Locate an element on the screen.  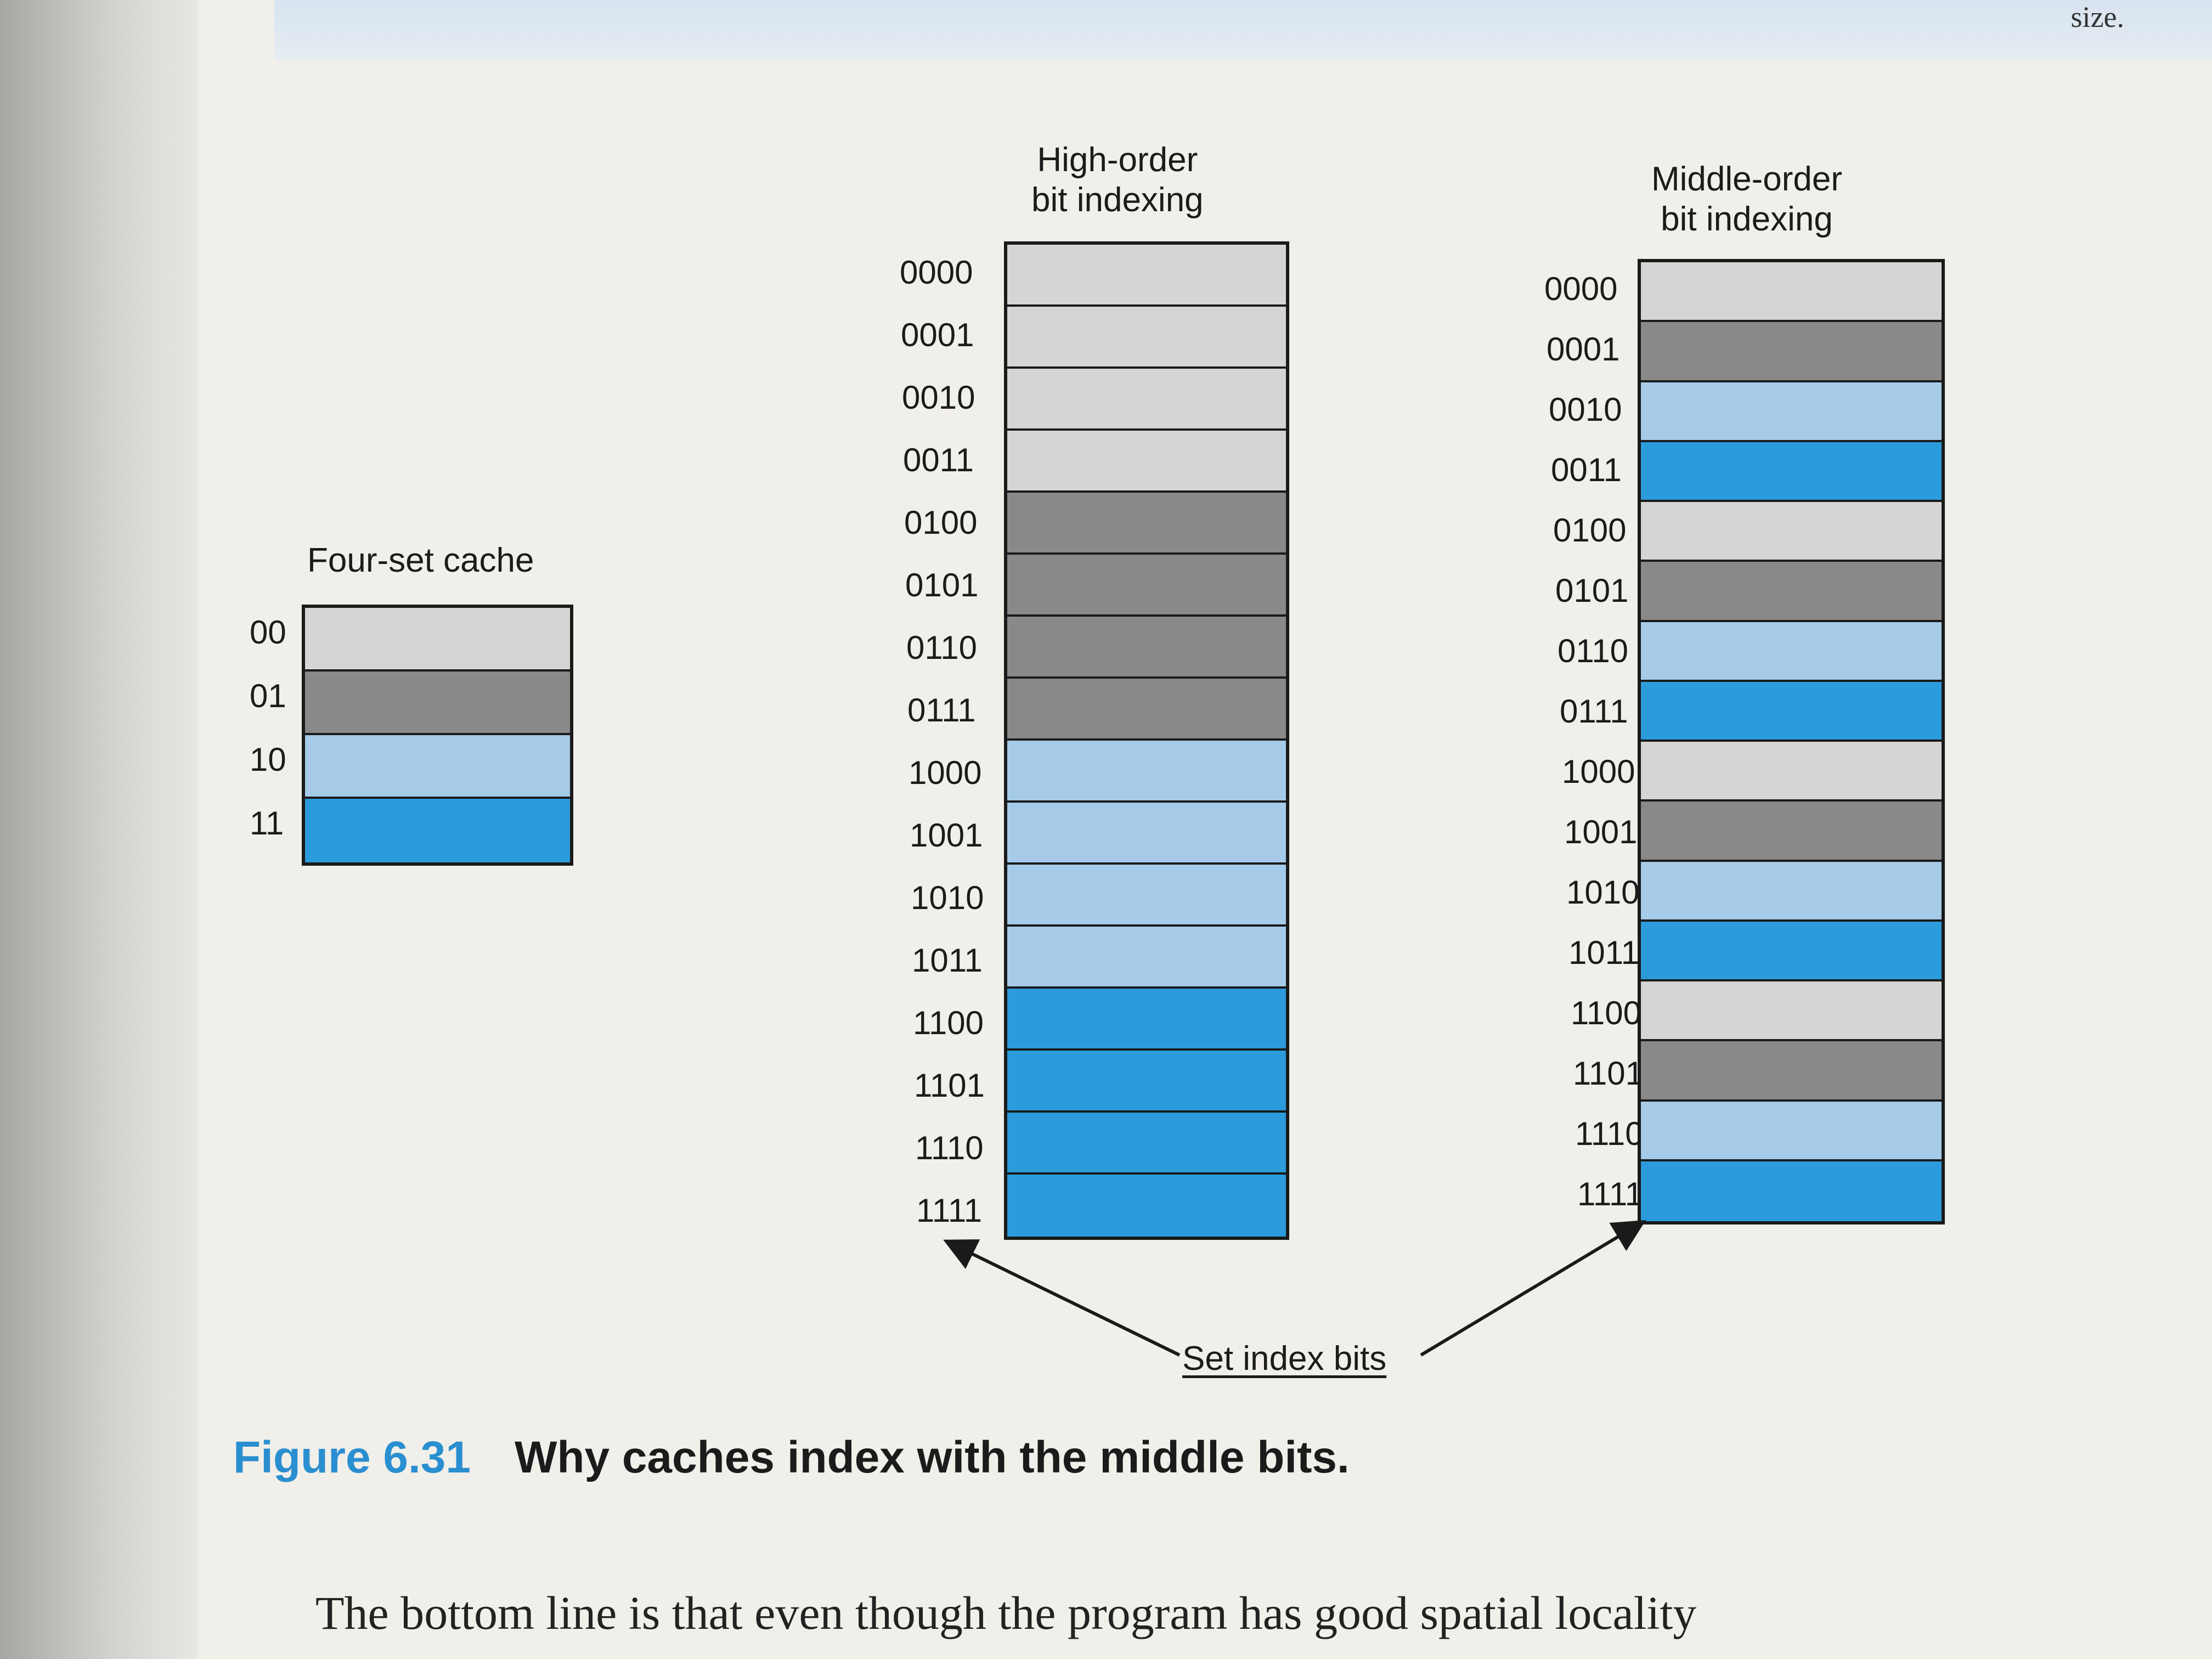
high-order-memory-blocks is located at coordinates (1146, 740).